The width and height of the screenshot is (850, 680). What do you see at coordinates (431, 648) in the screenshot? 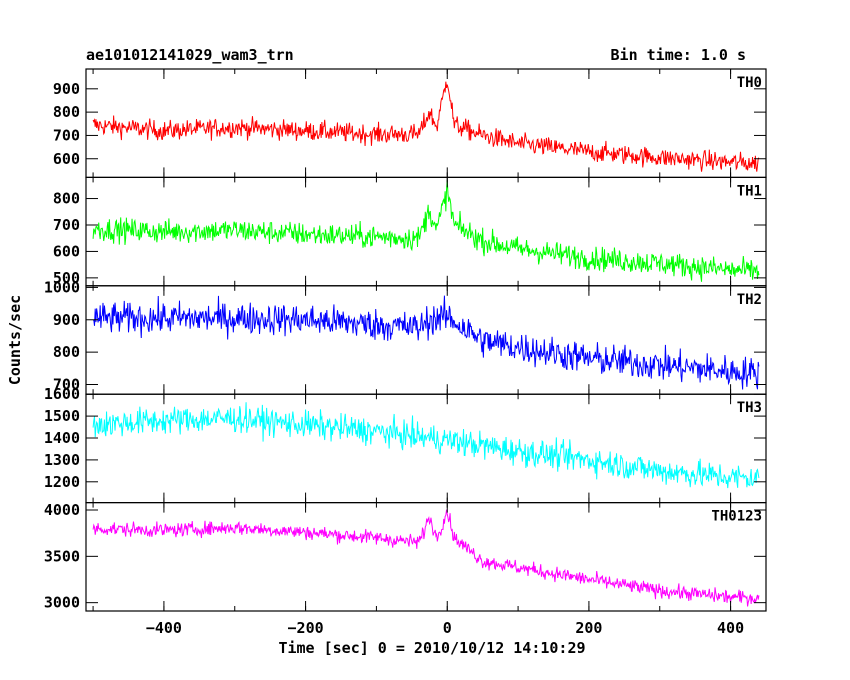
I see `x-axis-label: Time [sec] 0 = 2010/10/12 14:10:29` at bounding box center [431, 648].